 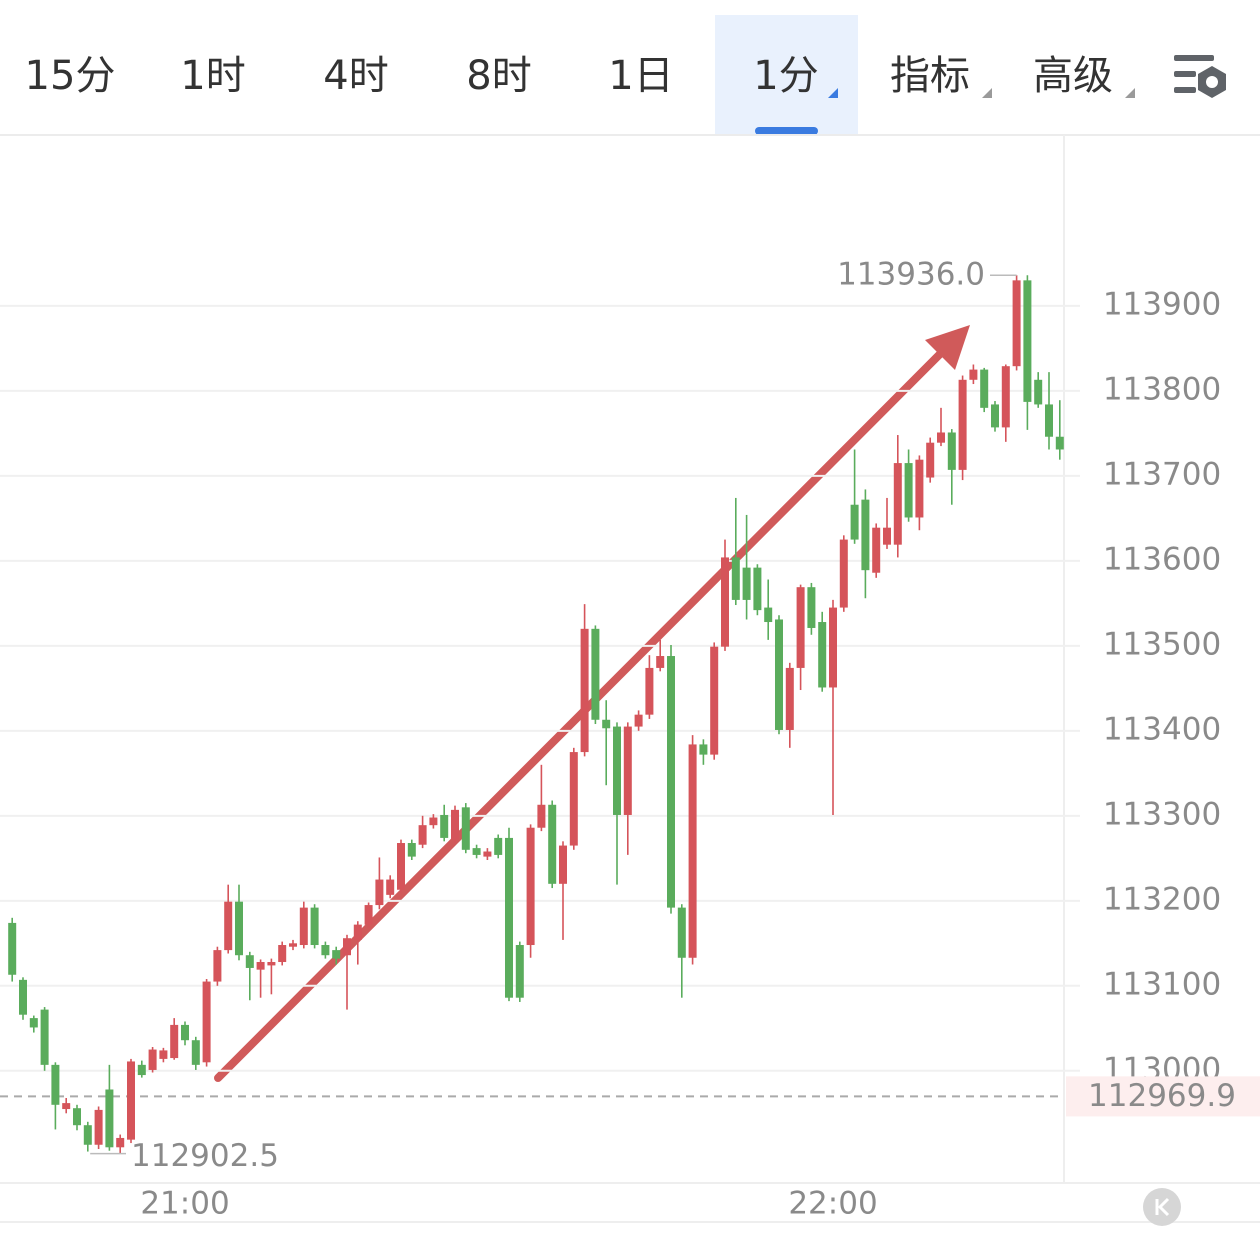 I want to click on tab: 4时, so click(x=355, y=76).